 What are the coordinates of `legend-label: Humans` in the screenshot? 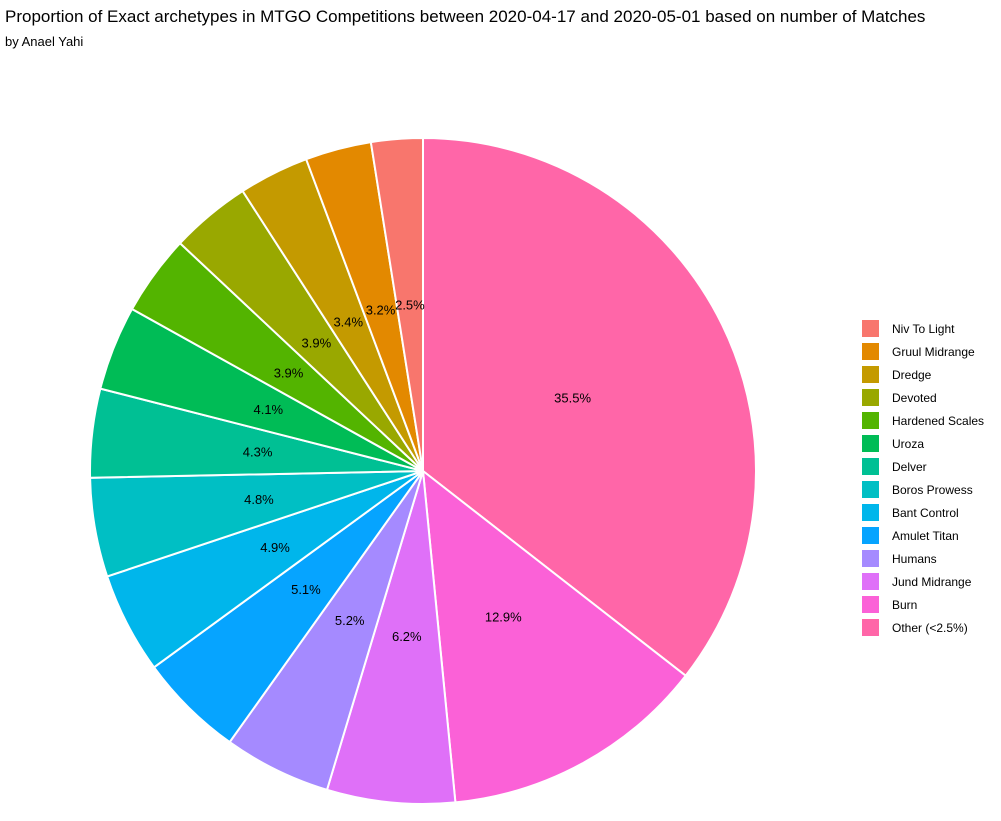 It's located at (914, 558).